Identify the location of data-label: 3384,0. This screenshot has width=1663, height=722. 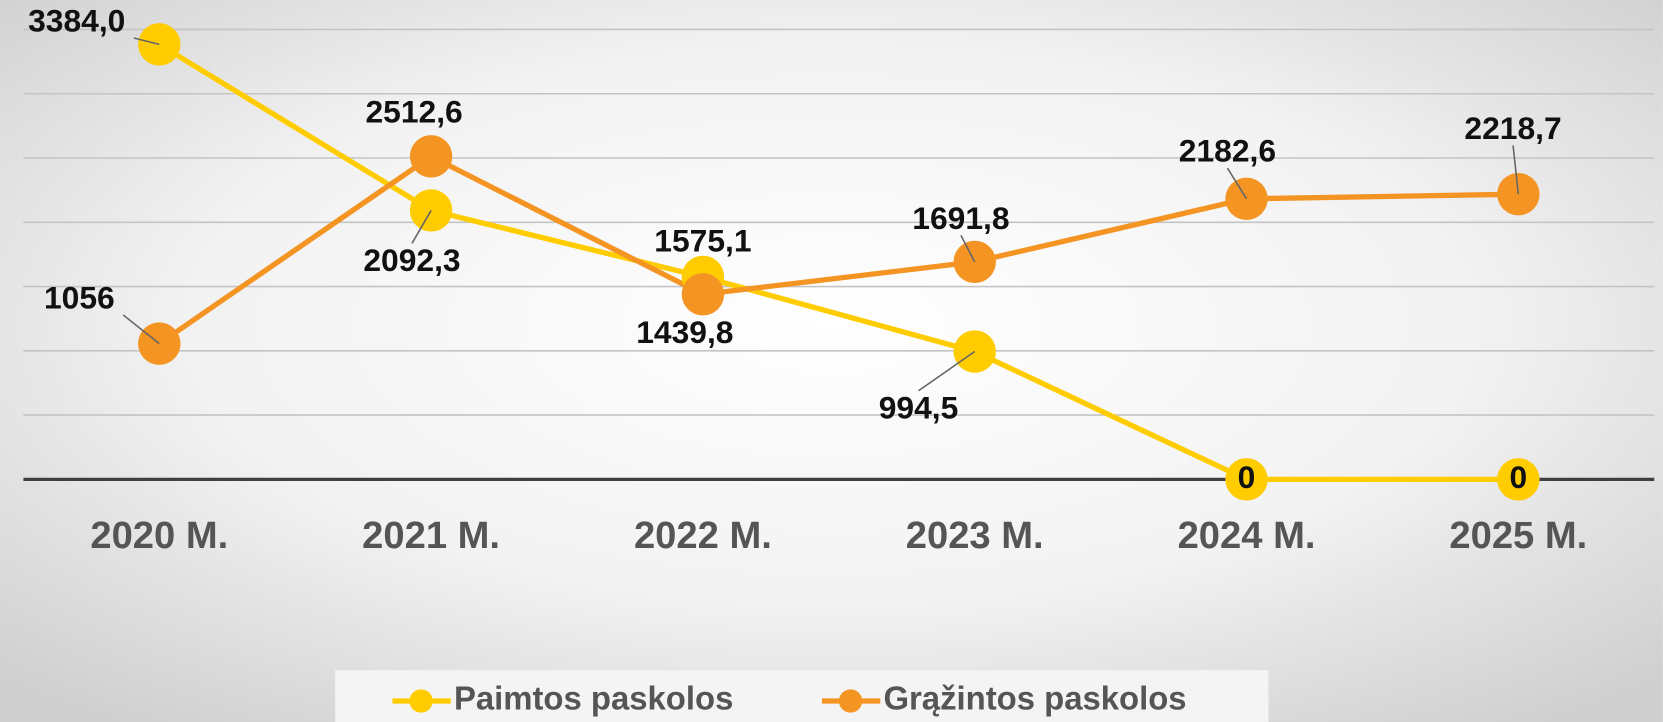
(76, 21).